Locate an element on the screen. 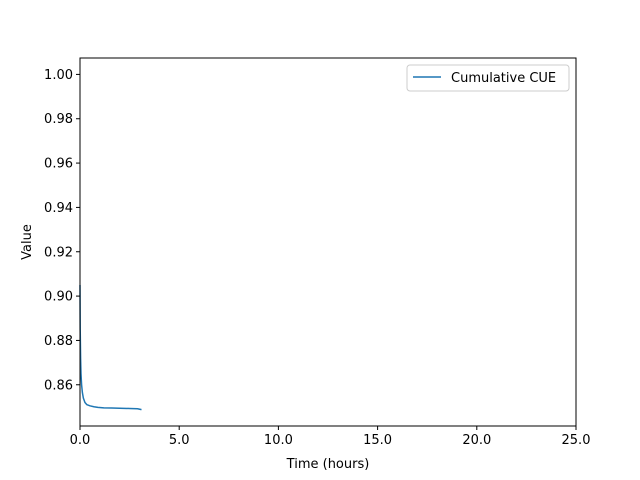  x-axis: 0.0 5.0 10.0 15.0 20.0 25.0 is located at coordinates (330, 437).